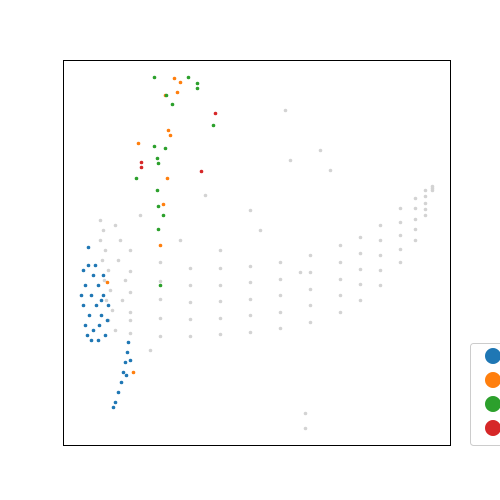  I want to click on legend, so click(492, 392).